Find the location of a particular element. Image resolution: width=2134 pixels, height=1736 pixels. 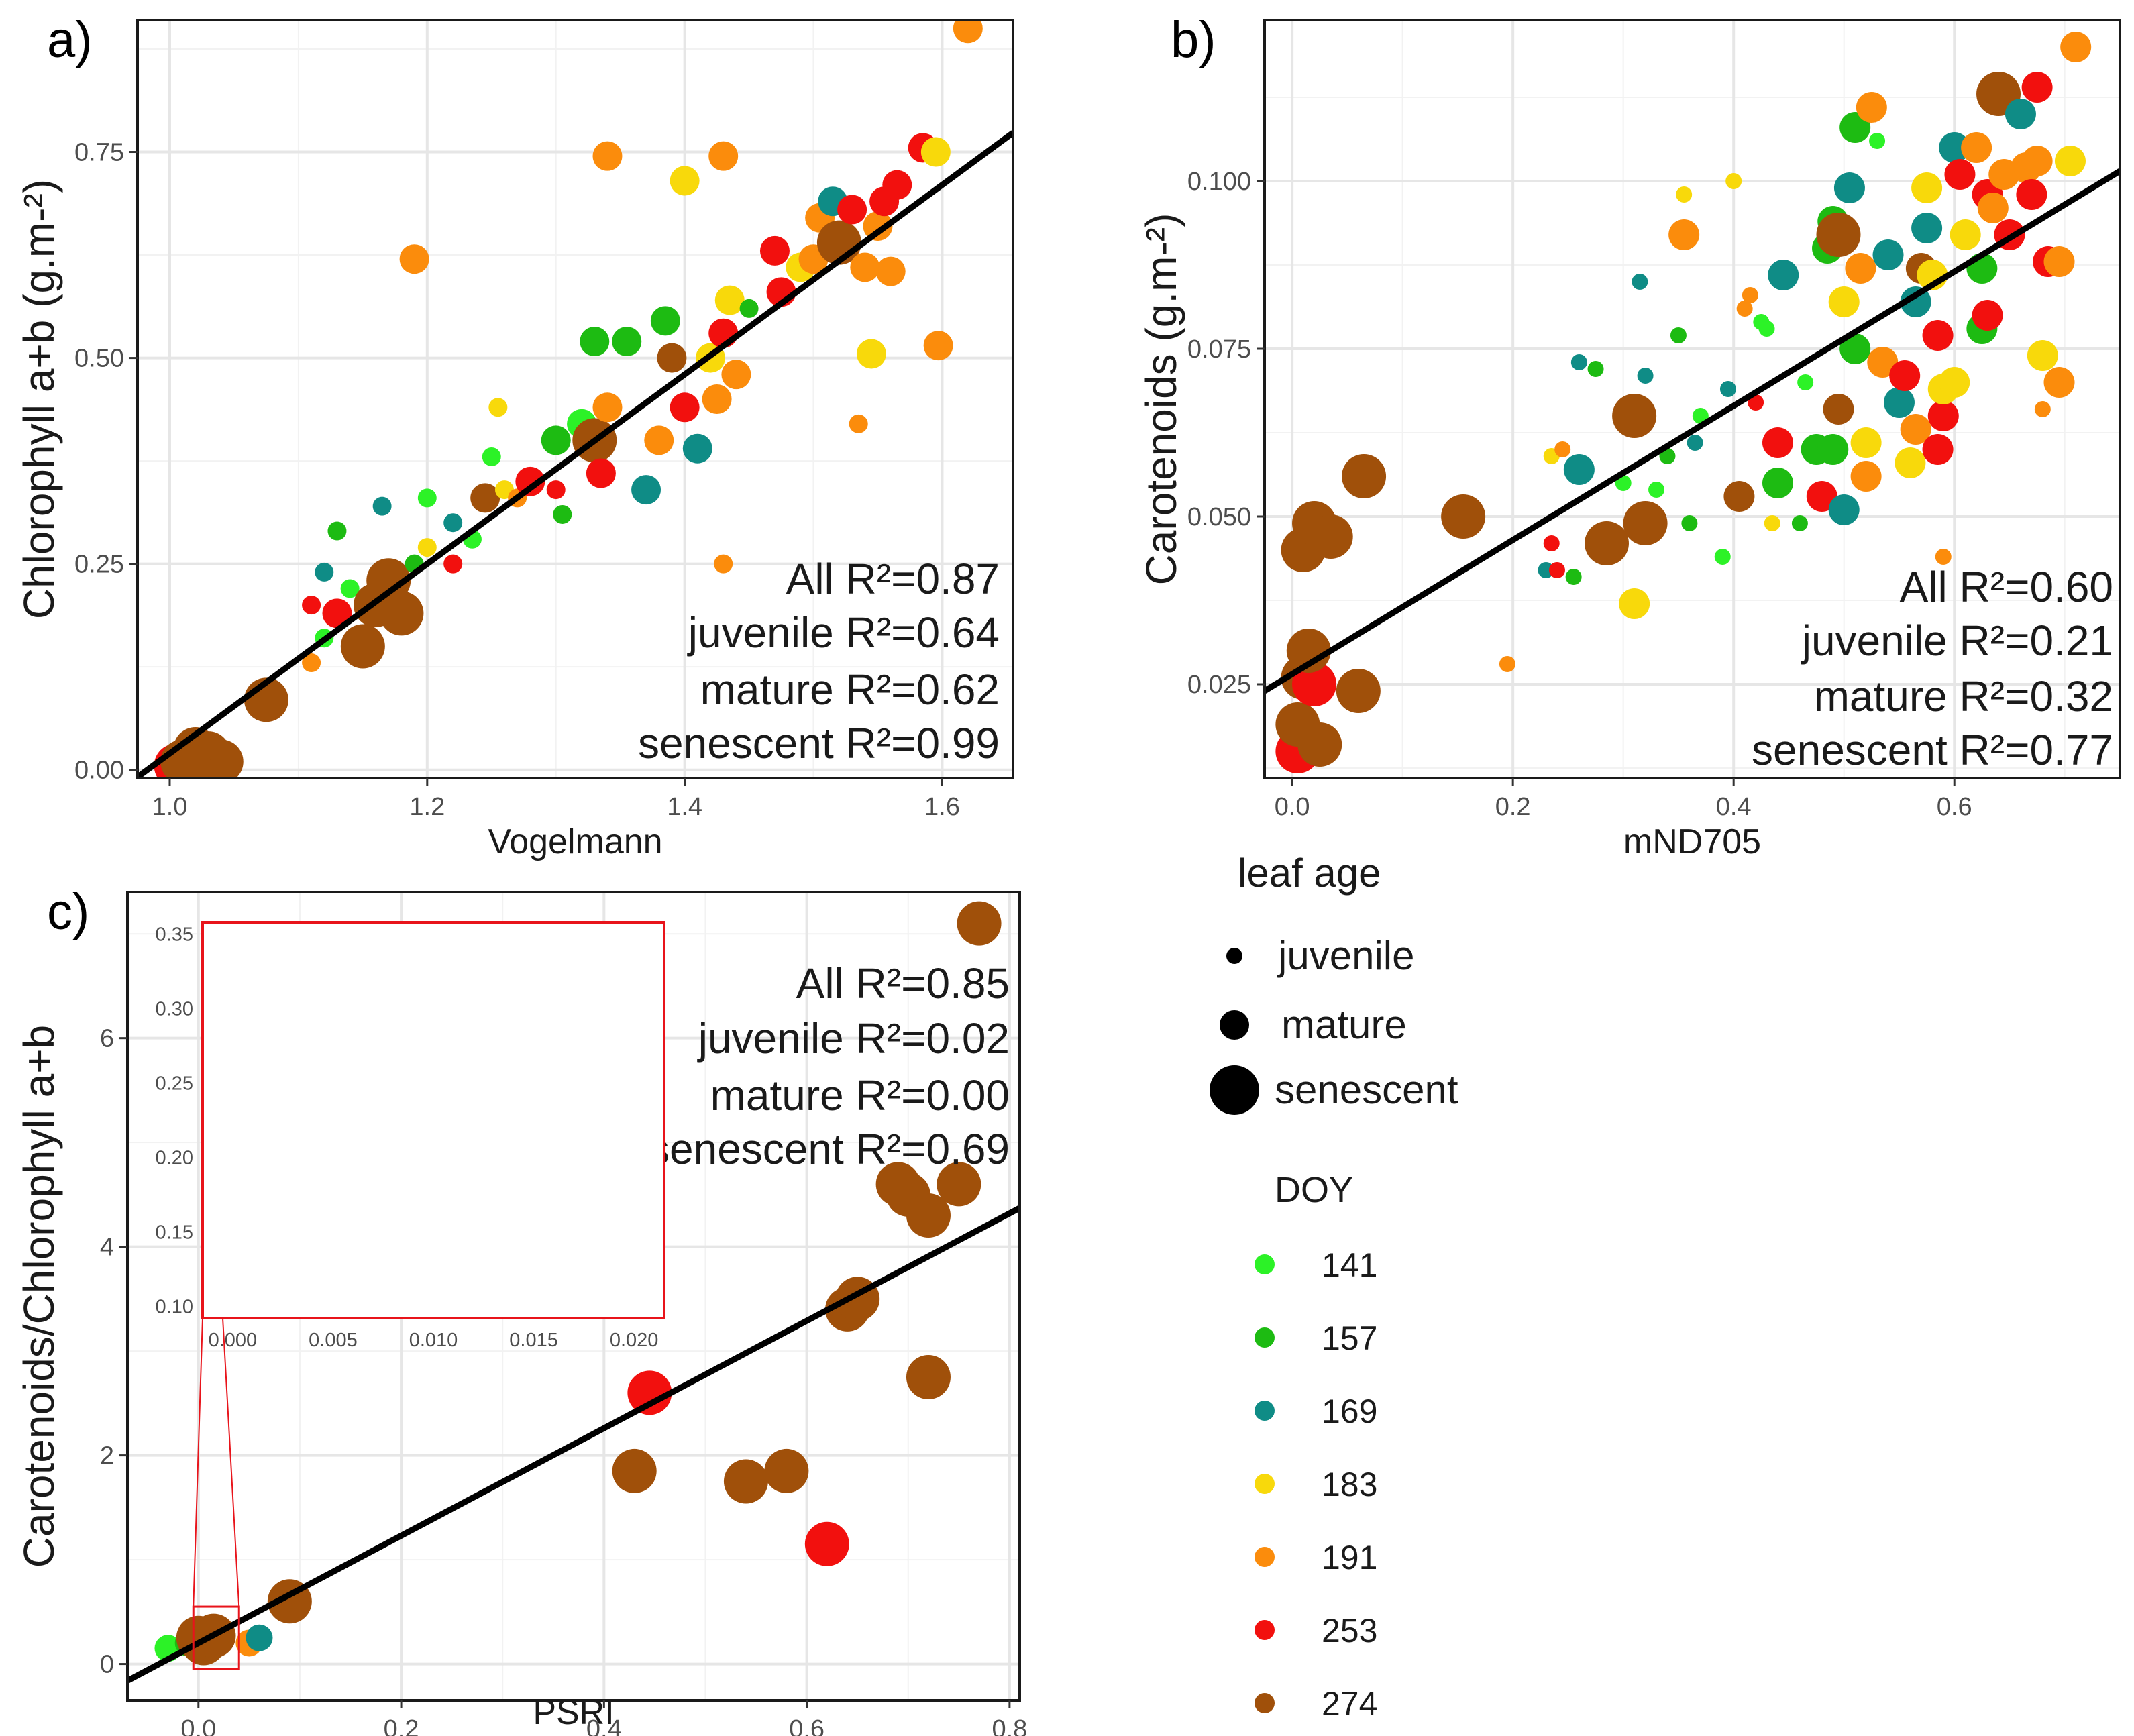

legend-doy-label: 274 is located at coordinates (1349, 1704).